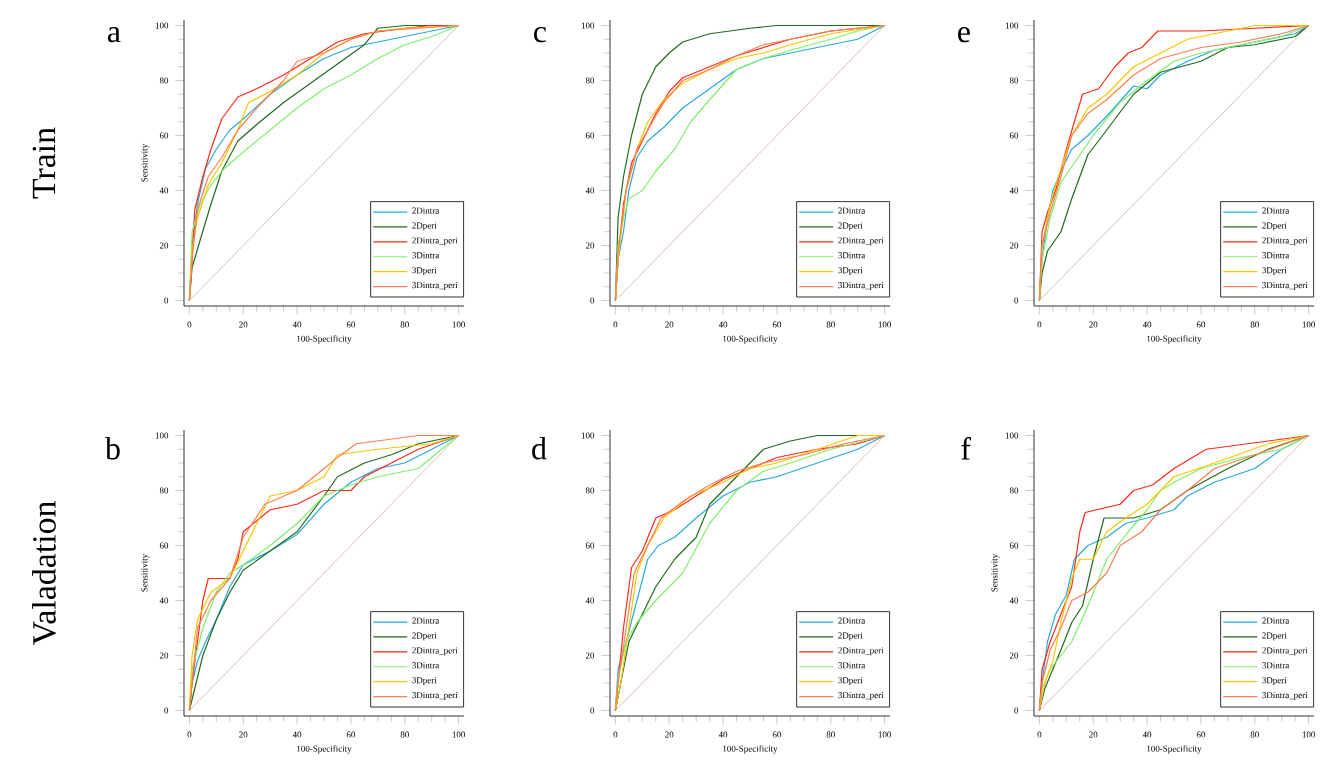  I want to click on chart-title: a, so click(114, 35).